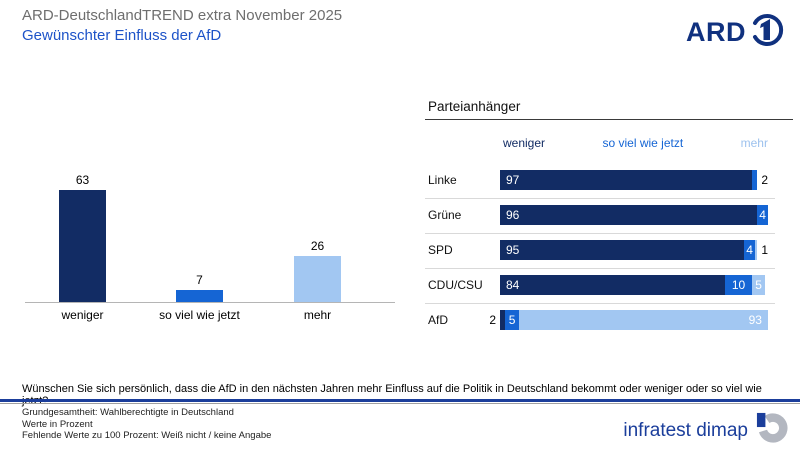  I want to click on segment-so_viel_wie_jetzt: 5, so click(512, 320).